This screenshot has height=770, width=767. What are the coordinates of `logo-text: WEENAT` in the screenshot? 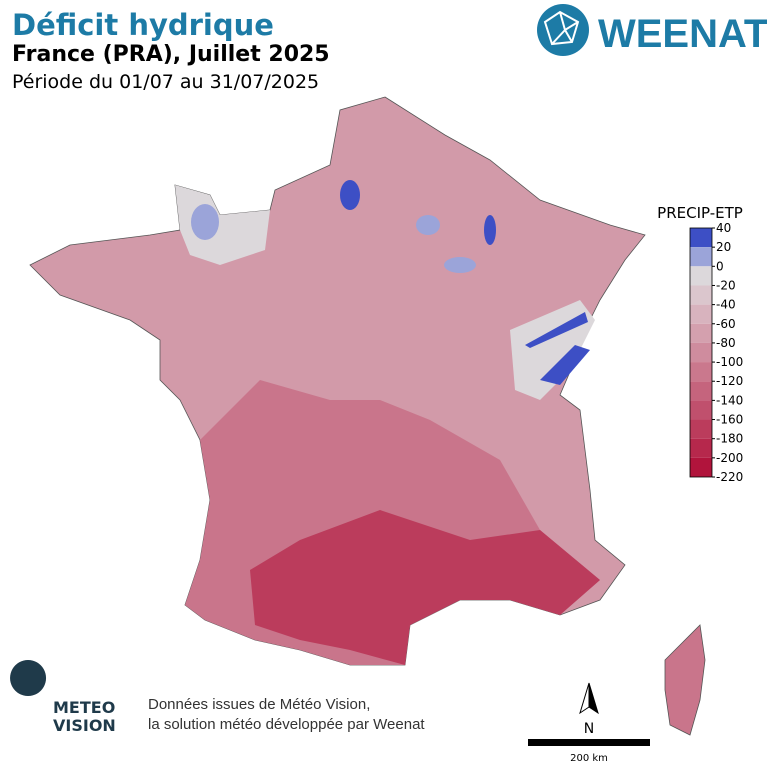 It's located at (682, 34).